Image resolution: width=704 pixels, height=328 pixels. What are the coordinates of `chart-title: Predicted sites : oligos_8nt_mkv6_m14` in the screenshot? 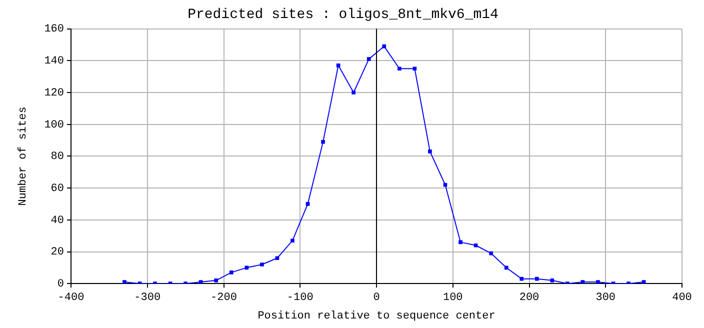 It's located at (343, 15).